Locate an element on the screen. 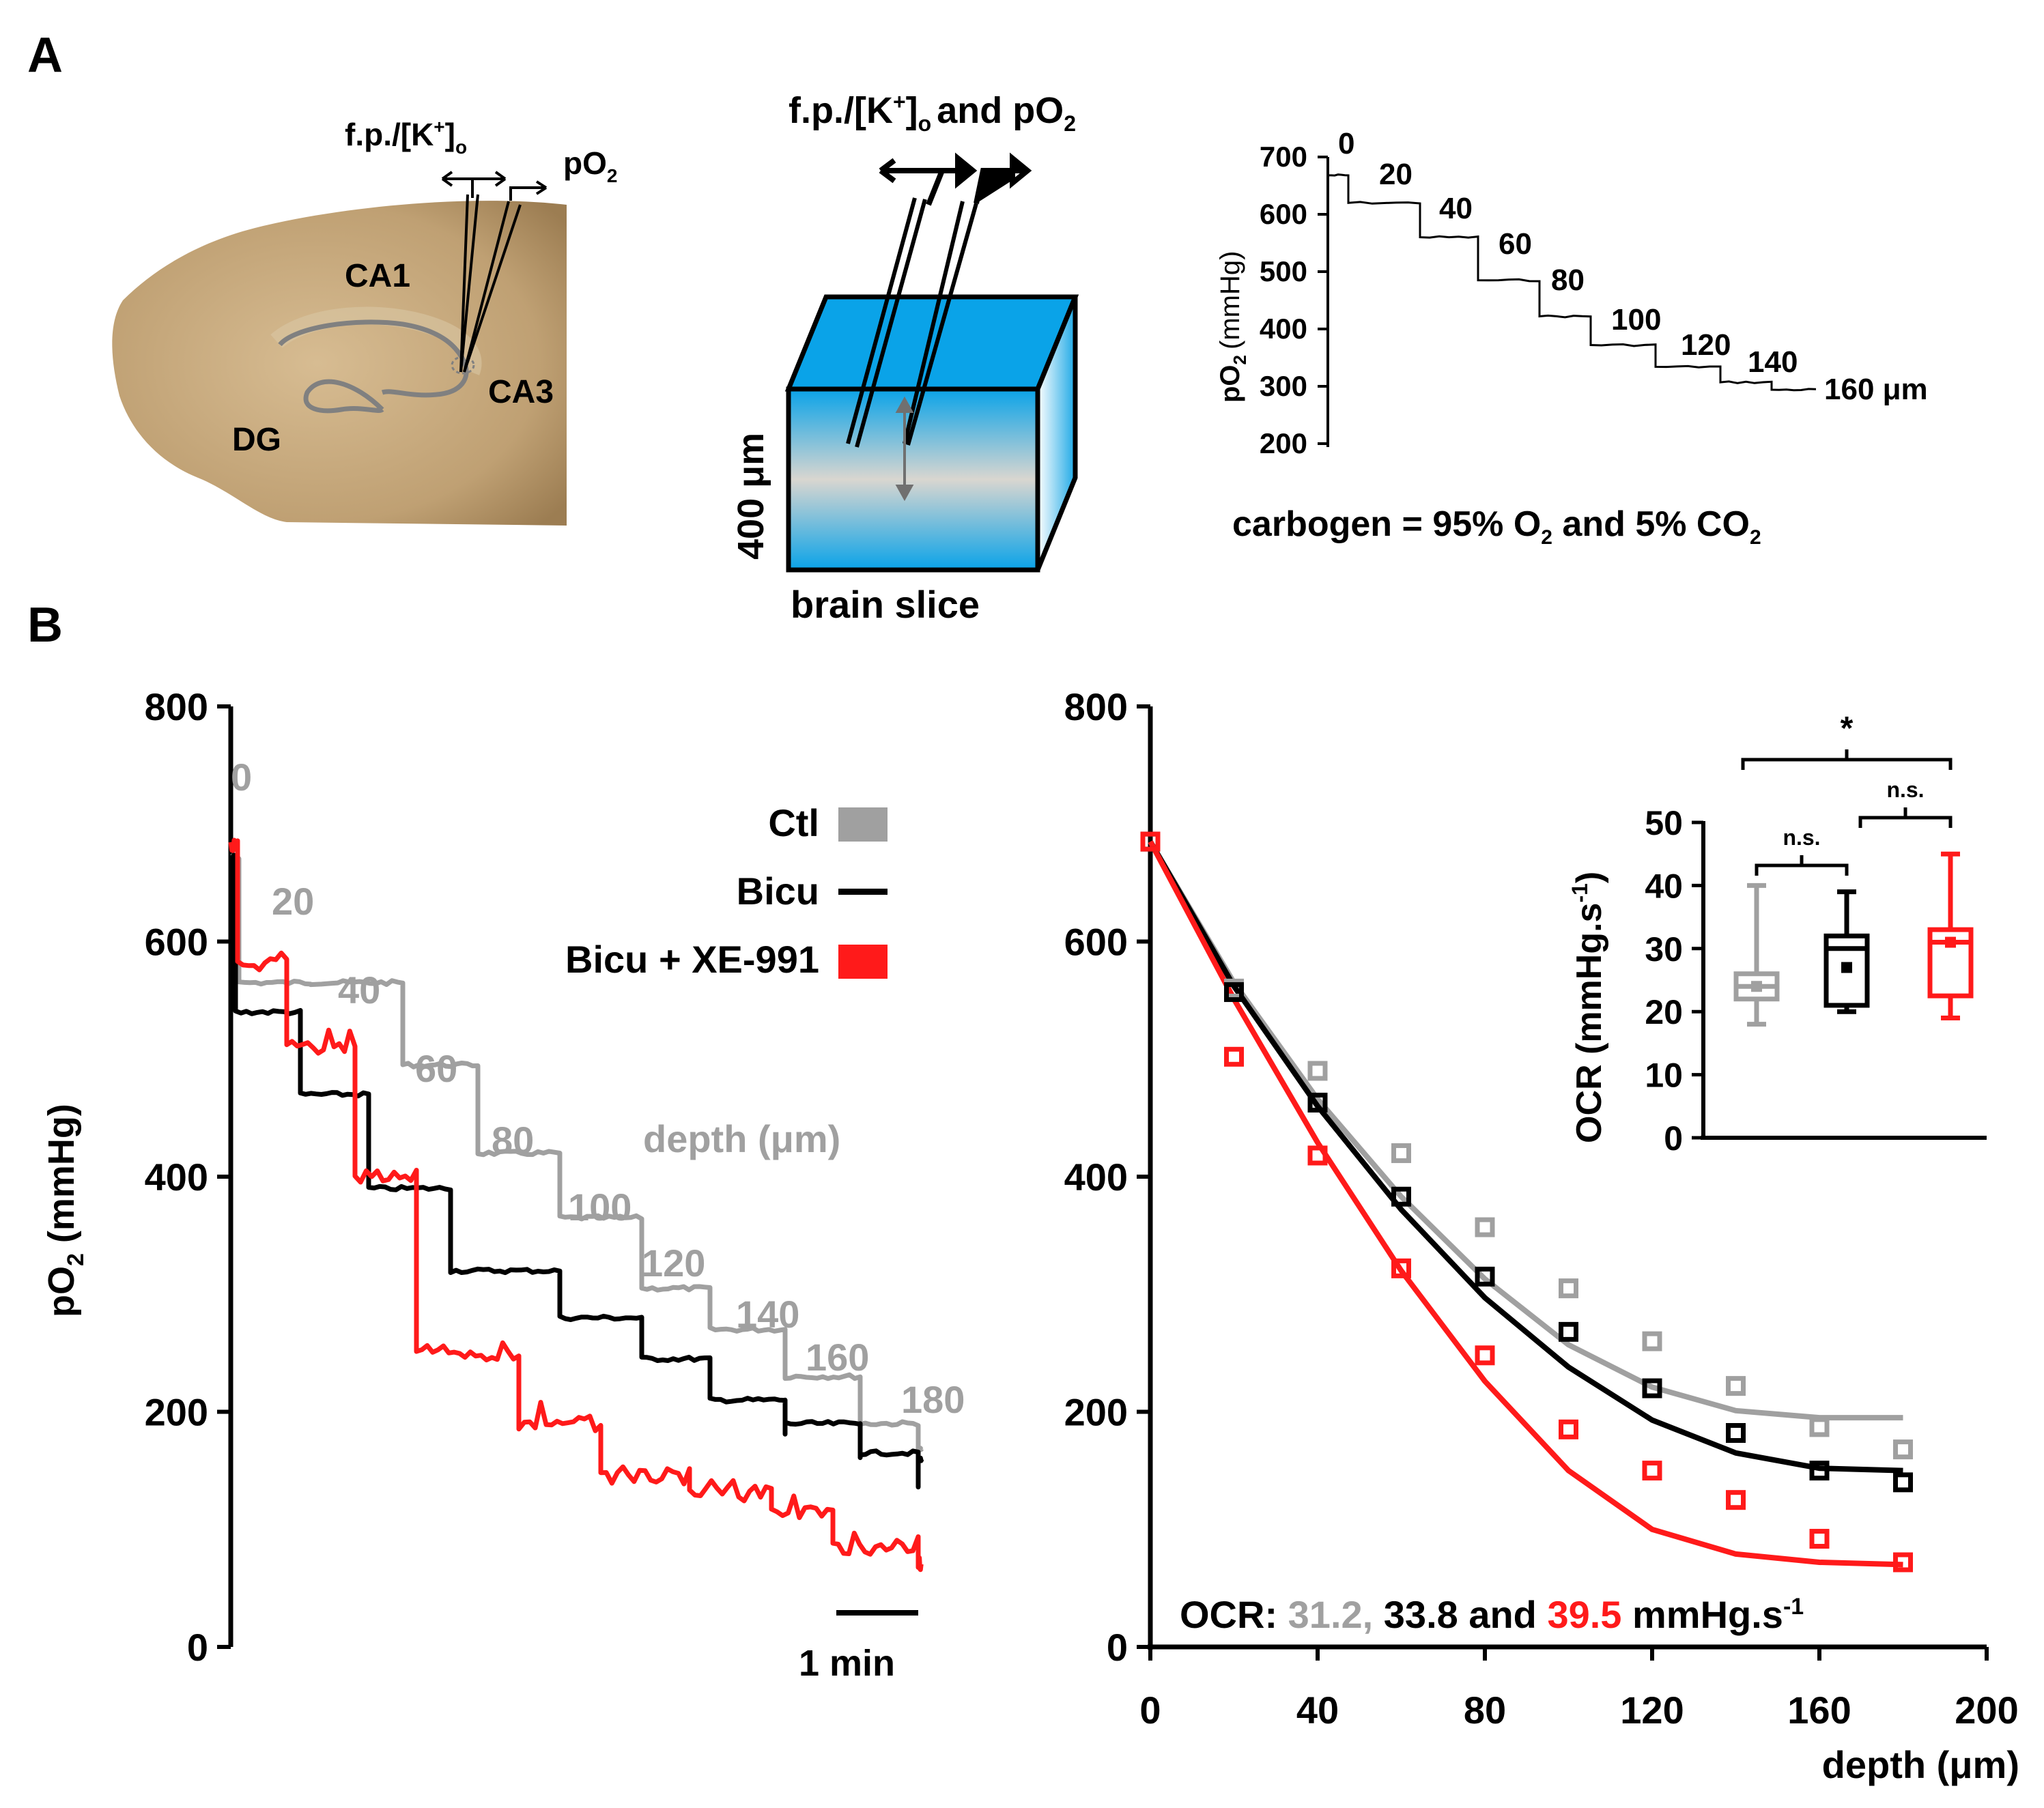  sig-ctl-bicu: n.s. is located at coordinates (1801, 837).